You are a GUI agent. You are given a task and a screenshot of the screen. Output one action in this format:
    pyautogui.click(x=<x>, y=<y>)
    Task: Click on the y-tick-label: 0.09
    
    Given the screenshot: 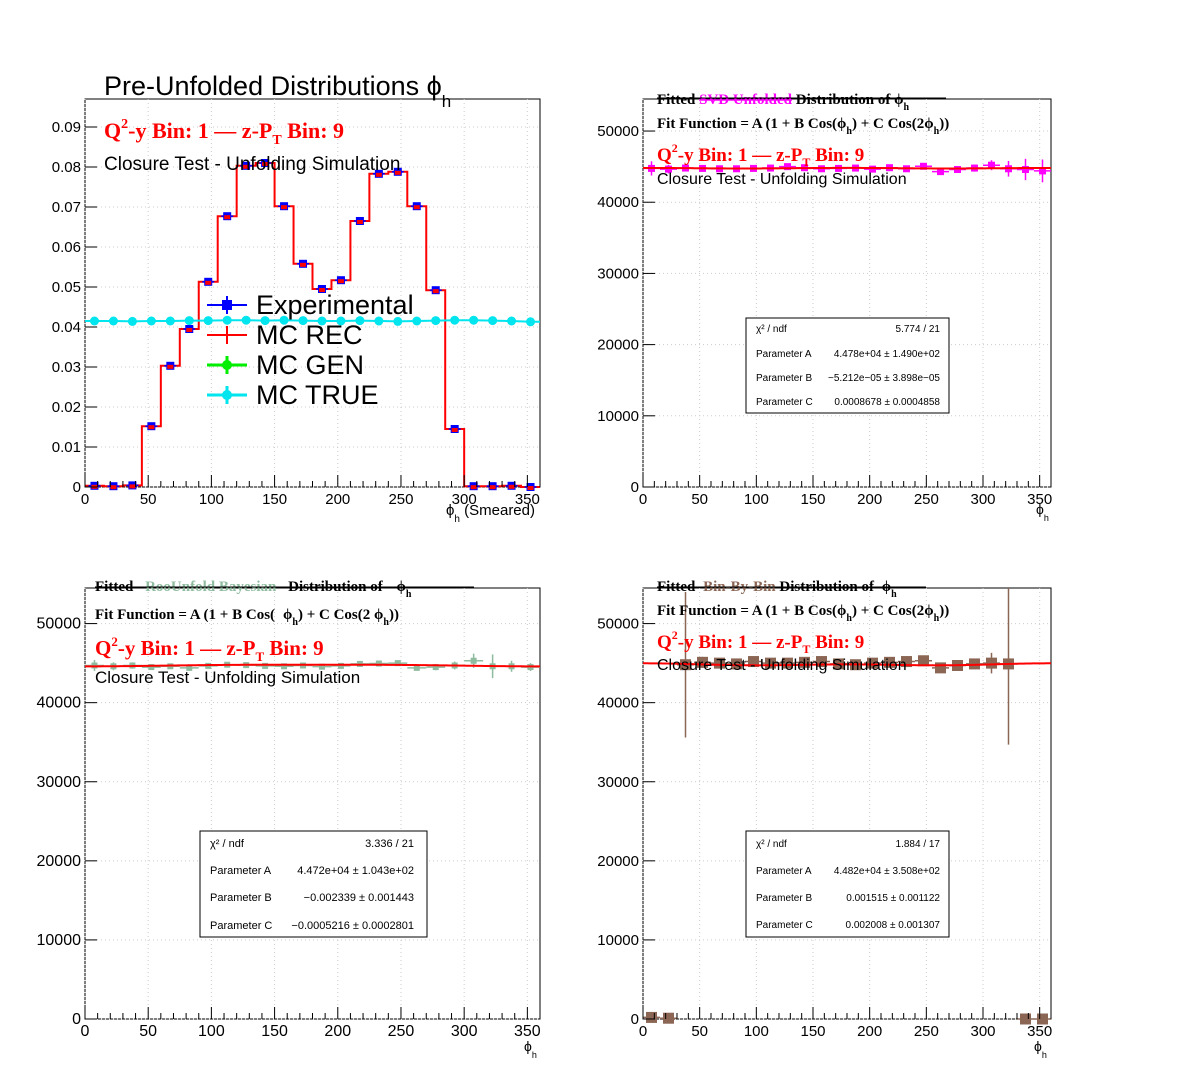 What is the action you would take?
    pyautogui.click(x=66, y=127)
    